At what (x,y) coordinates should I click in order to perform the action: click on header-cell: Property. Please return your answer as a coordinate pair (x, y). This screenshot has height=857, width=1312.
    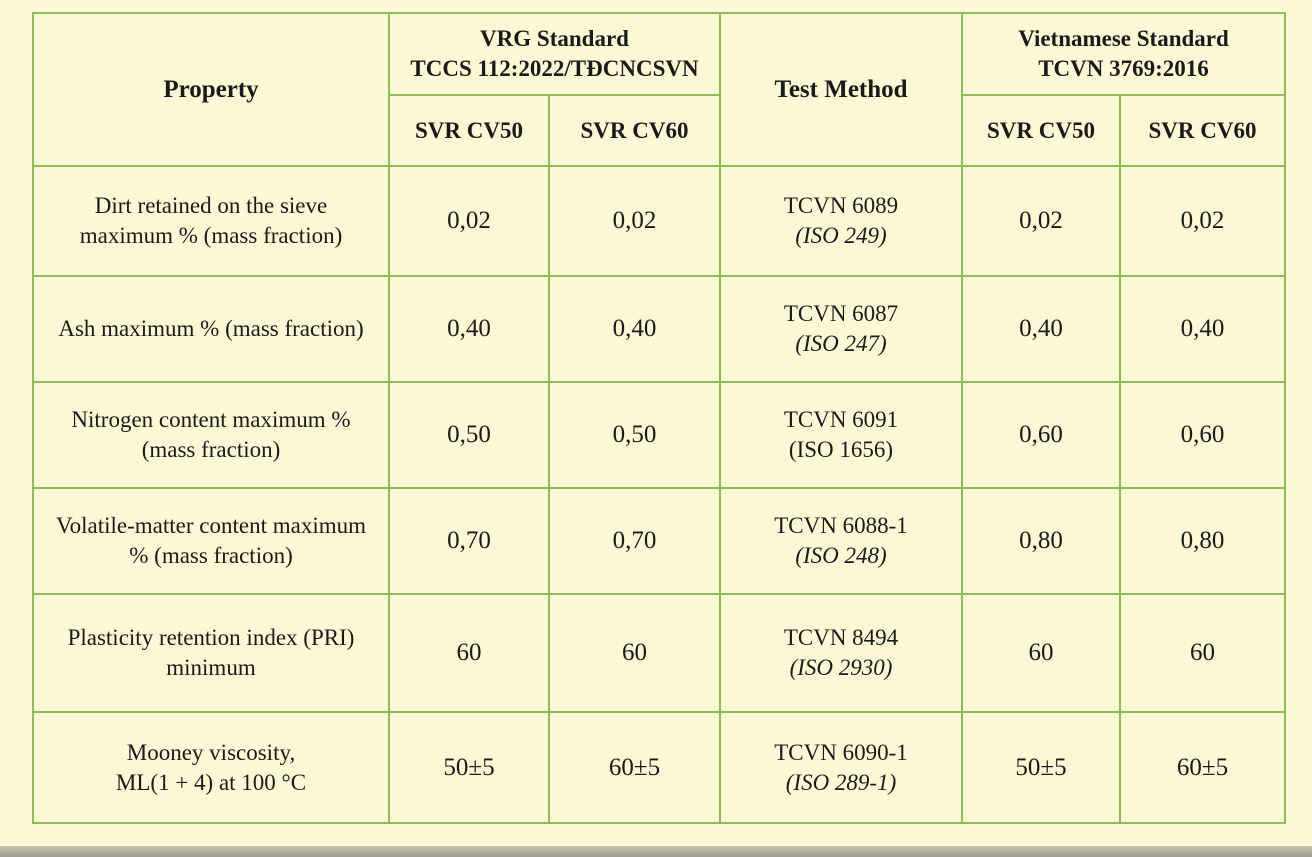
    Looking at the image, I should click on (211, 89).